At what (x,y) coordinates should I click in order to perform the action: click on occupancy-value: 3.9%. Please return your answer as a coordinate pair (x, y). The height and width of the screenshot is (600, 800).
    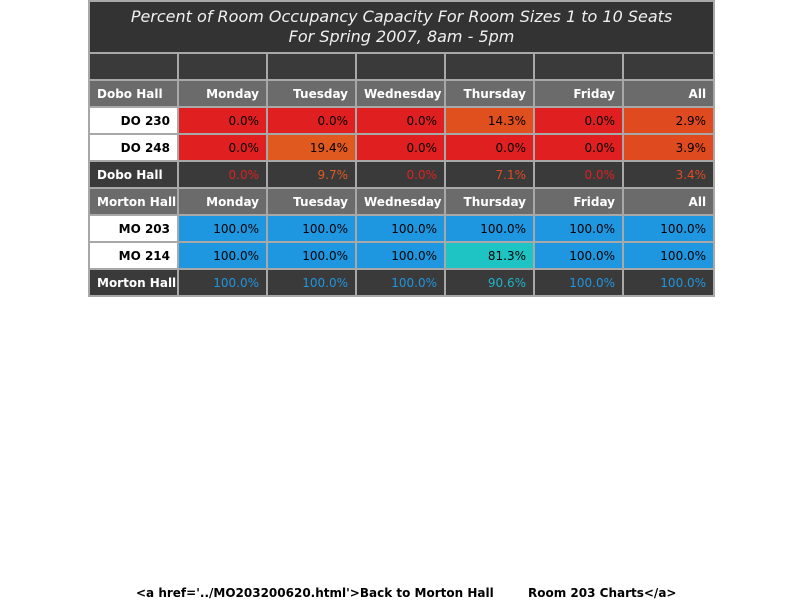
    Looking at the image, I should click on (668, 147).